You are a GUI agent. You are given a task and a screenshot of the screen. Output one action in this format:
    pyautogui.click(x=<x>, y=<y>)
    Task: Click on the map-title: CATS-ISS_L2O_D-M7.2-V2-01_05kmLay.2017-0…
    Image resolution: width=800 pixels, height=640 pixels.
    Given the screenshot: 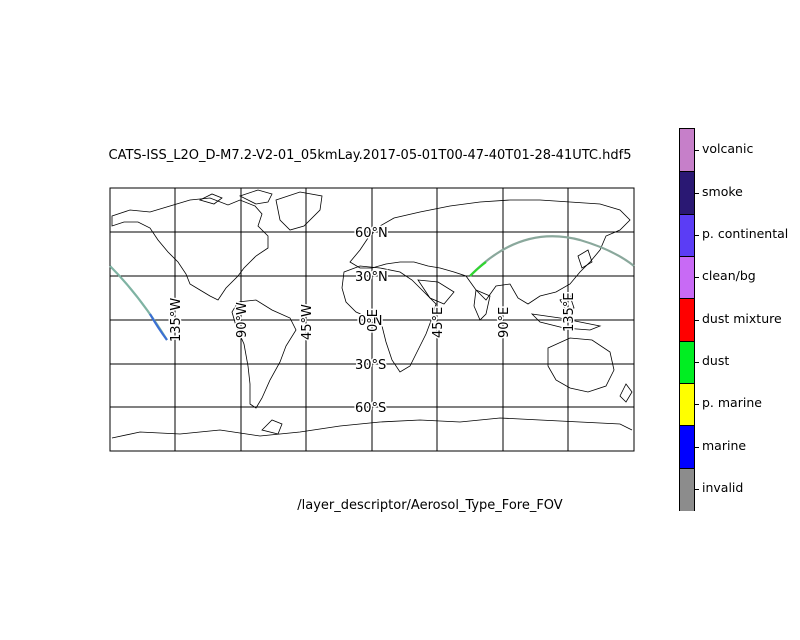 What is the action you would take?
    pyautogui.click(x=370, y=155)
    